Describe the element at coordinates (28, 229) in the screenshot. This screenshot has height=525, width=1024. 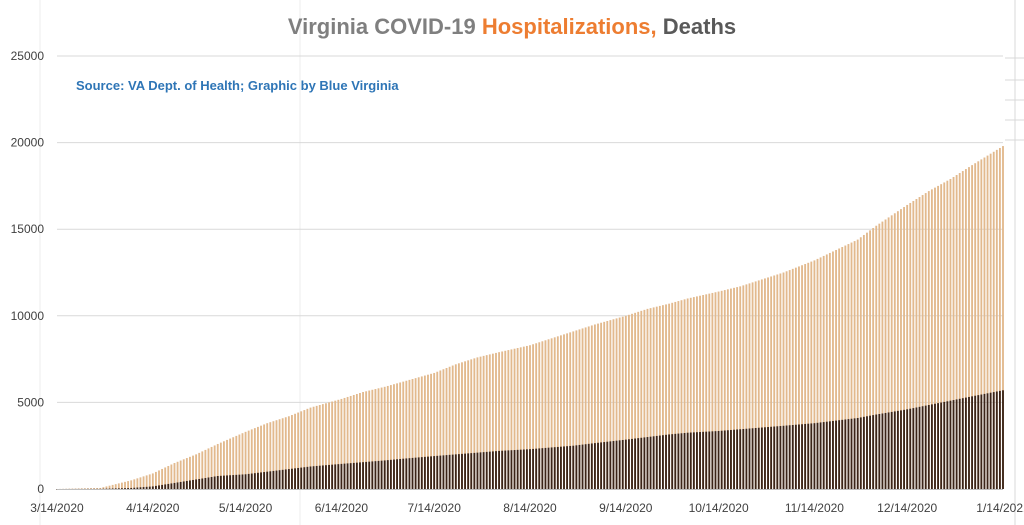
I see `y-tick-label: 15000` at that location.